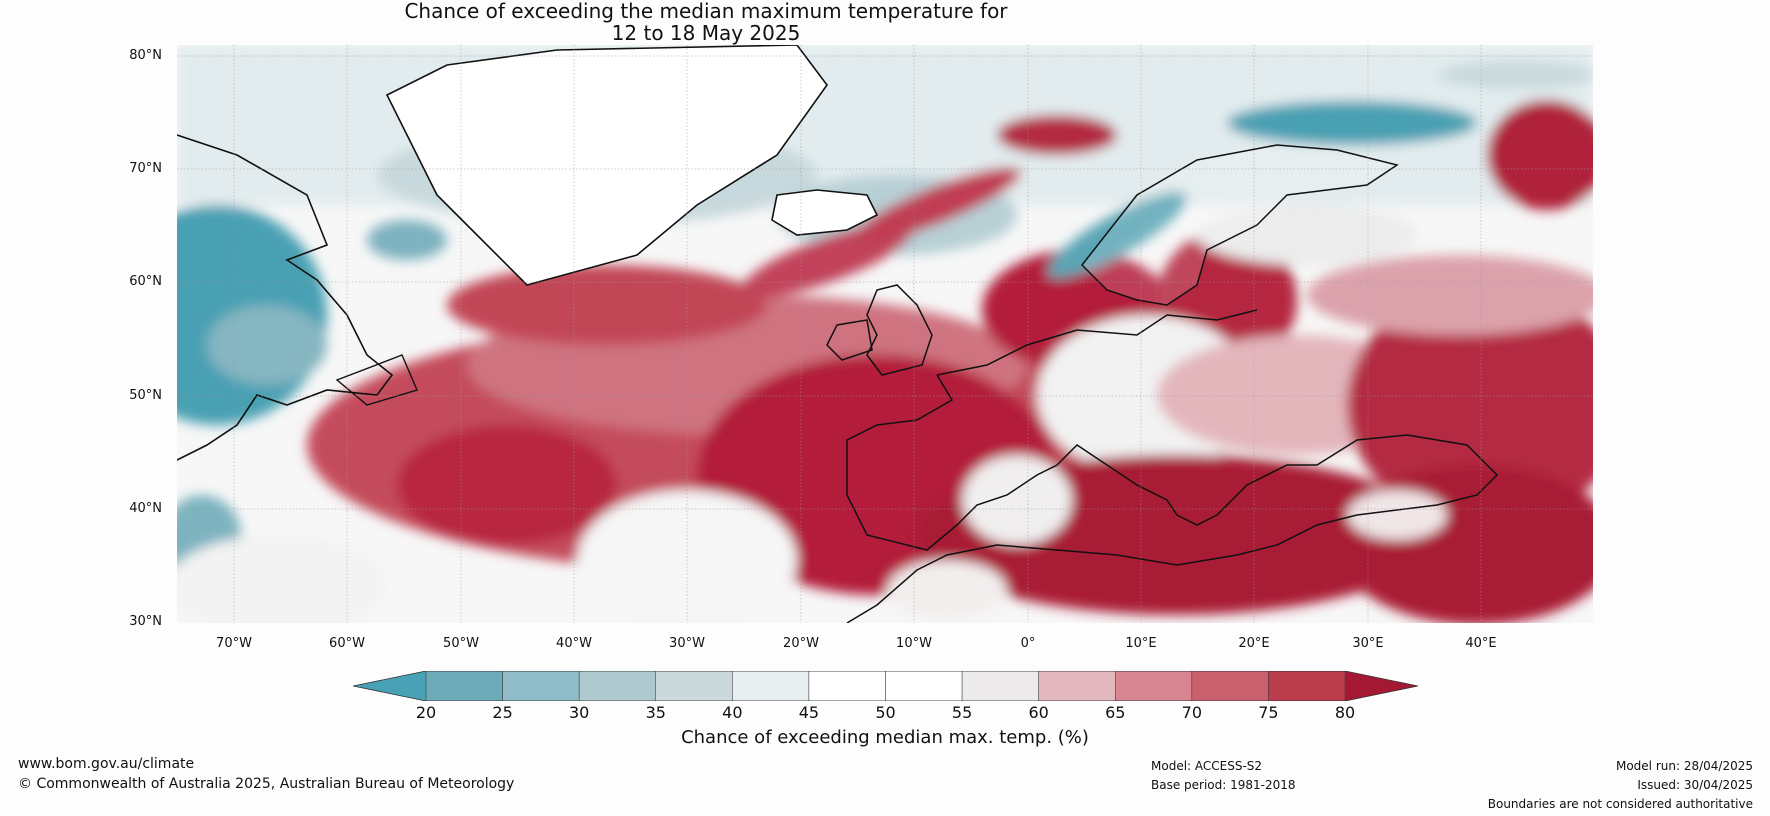  What do you see at coordinates (914, 643) in the screenshot?
I see `lon-label-10w: 10°W` at bounding box center [914, 643].